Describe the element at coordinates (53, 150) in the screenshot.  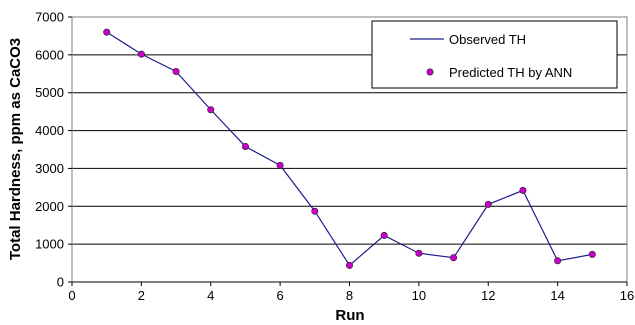
I see `y-axis: 0 1000 2000 3000 4000 5000 6000 7000` at that location.